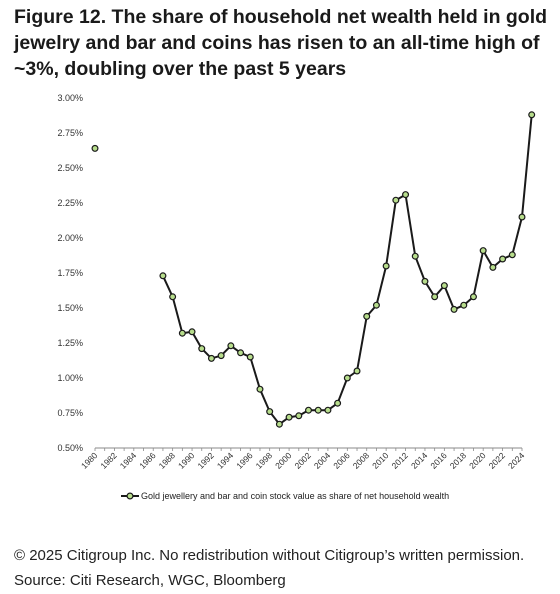  I want to click on legend-marker-swatch, so click(130, 496).